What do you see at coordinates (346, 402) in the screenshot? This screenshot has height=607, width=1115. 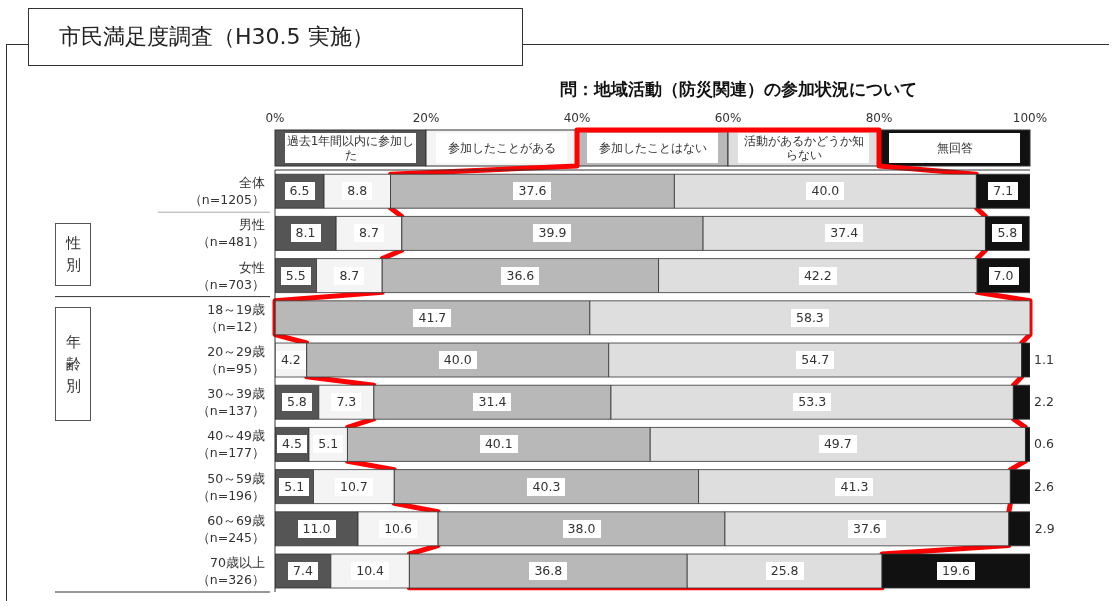 I see `data-label: 7.3` at bounding box center [346, 402].